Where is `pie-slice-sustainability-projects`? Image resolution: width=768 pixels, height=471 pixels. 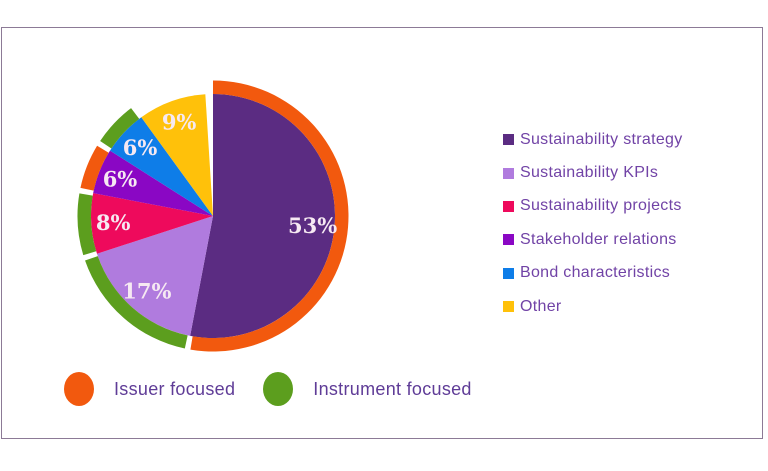 pie-slice-sustainability-projects is located at coordinates (152, 223).